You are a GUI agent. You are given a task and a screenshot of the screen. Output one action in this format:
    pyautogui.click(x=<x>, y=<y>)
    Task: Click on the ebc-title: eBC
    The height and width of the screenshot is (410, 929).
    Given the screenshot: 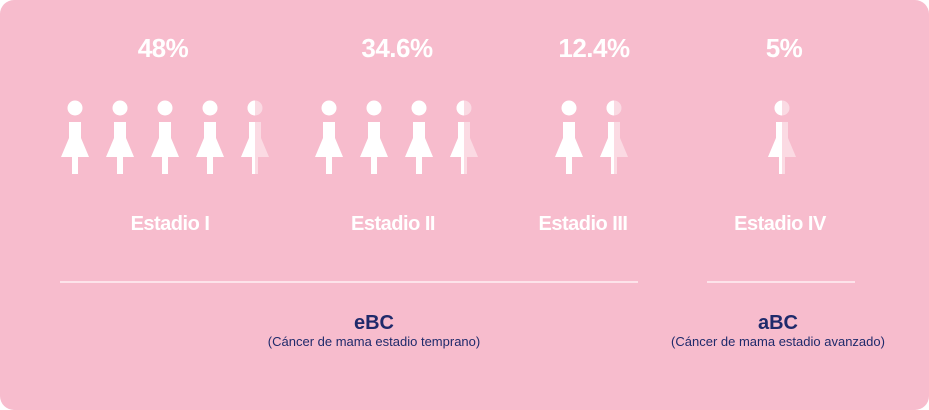 What is the action you would take?
    pyautogui.click(x=373, y=323)
    